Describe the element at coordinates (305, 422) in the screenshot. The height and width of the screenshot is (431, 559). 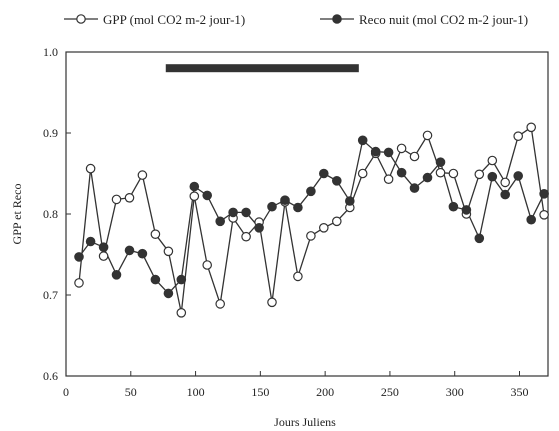
I see `x-axis-label: Jours Juliens` at that location.